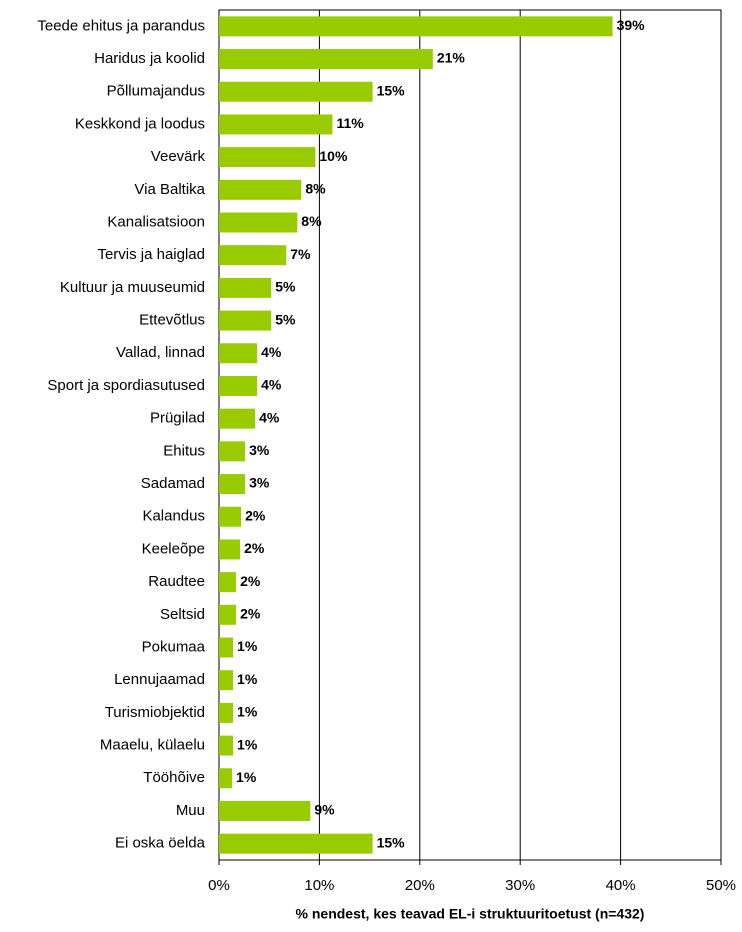 This screenshot has width=742, height=932. What do you see at coordinates (155, 712) in the screenshot?
I see `y-tick-label: Turismiobjektid` at bounding box center [155, 712].